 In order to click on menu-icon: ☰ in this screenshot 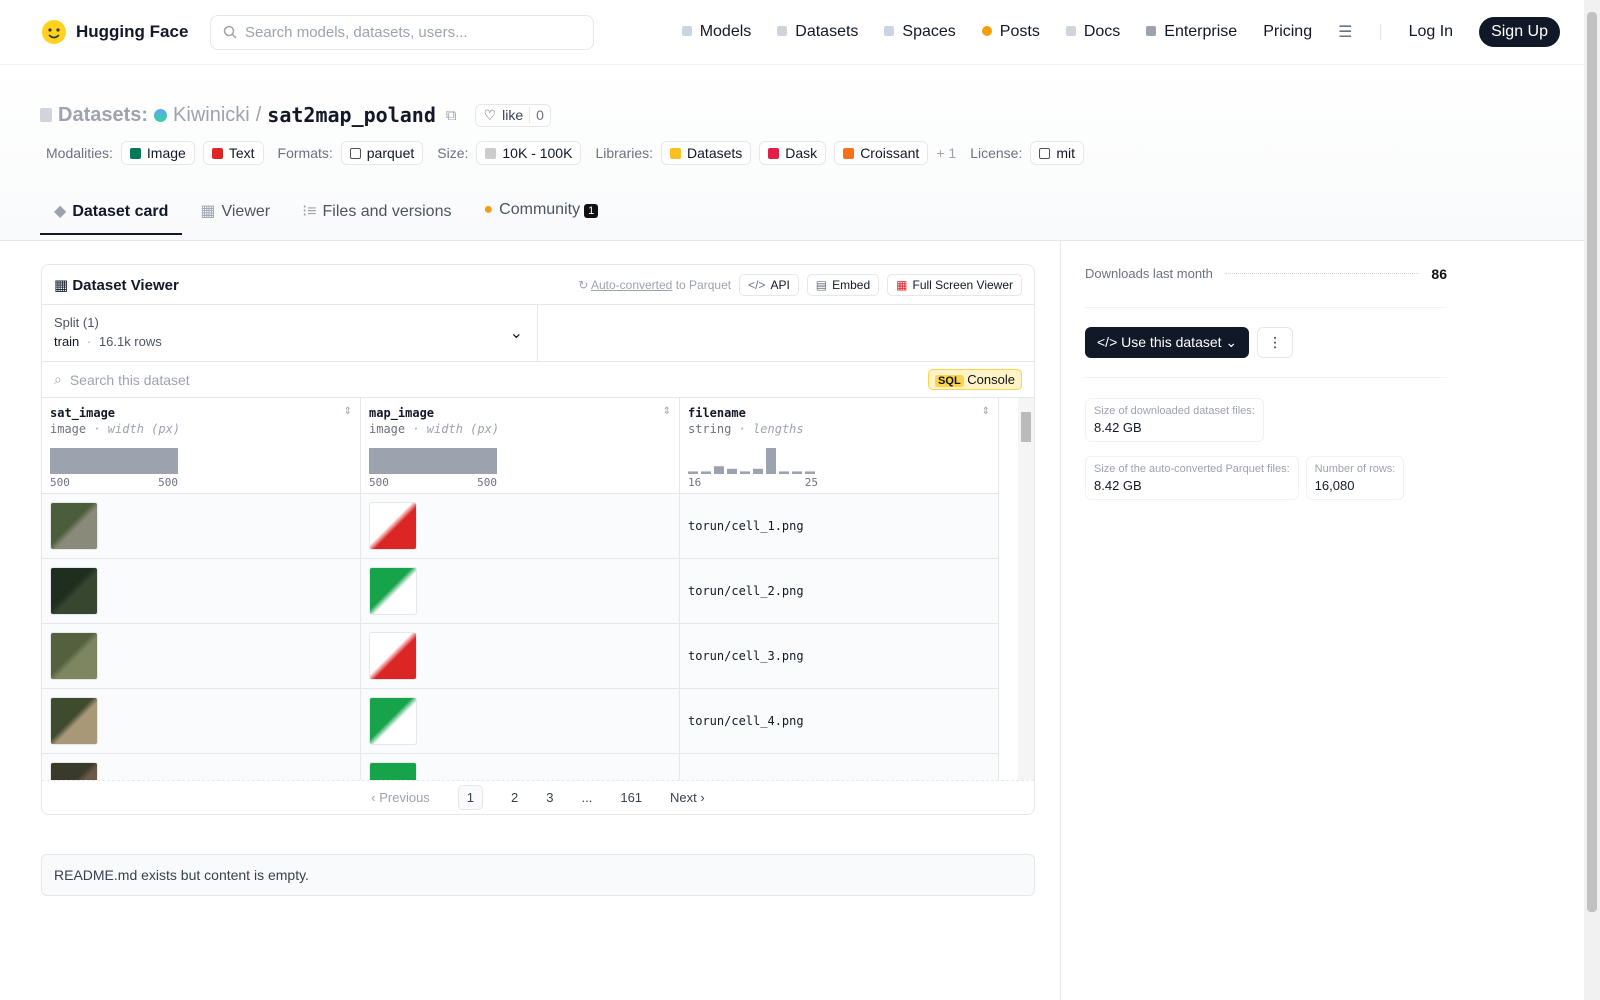, I will do `click(1345, 32)`.